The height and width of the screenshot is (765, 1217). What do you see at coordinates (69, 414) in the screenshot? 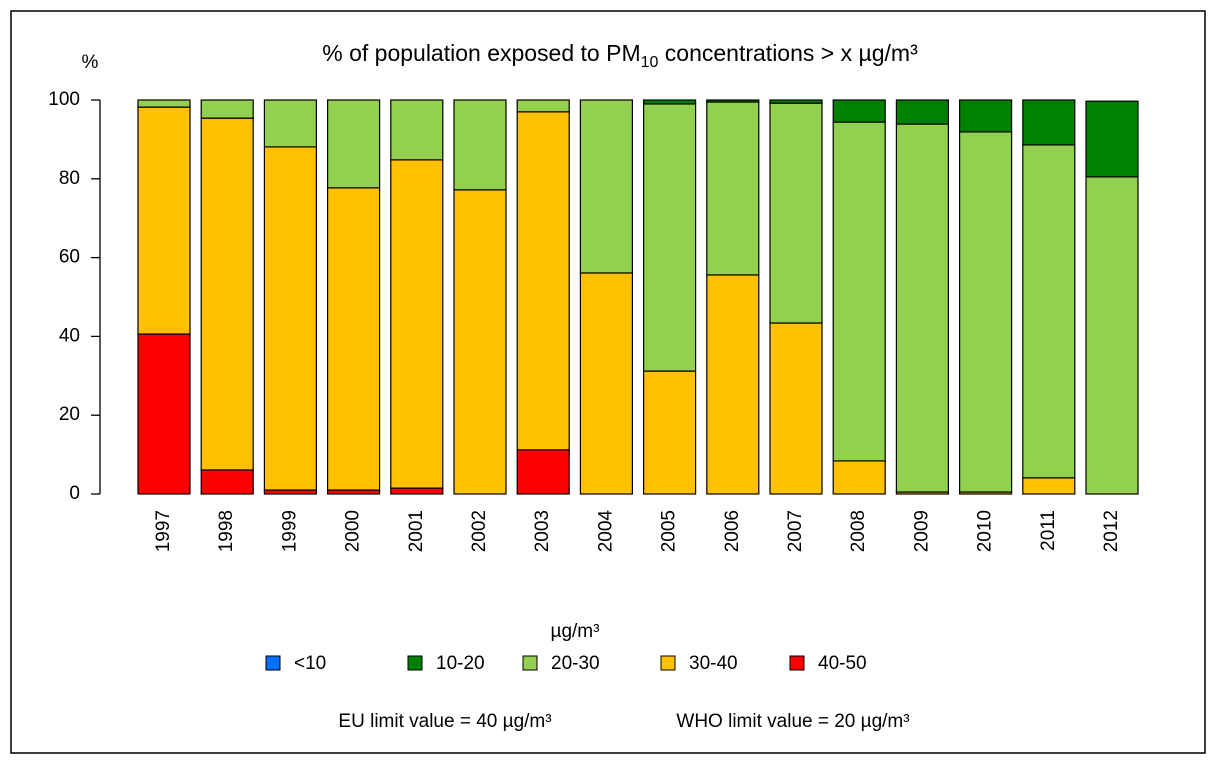
I see `y-tick-label: 20` at bounding box center [69, 414].